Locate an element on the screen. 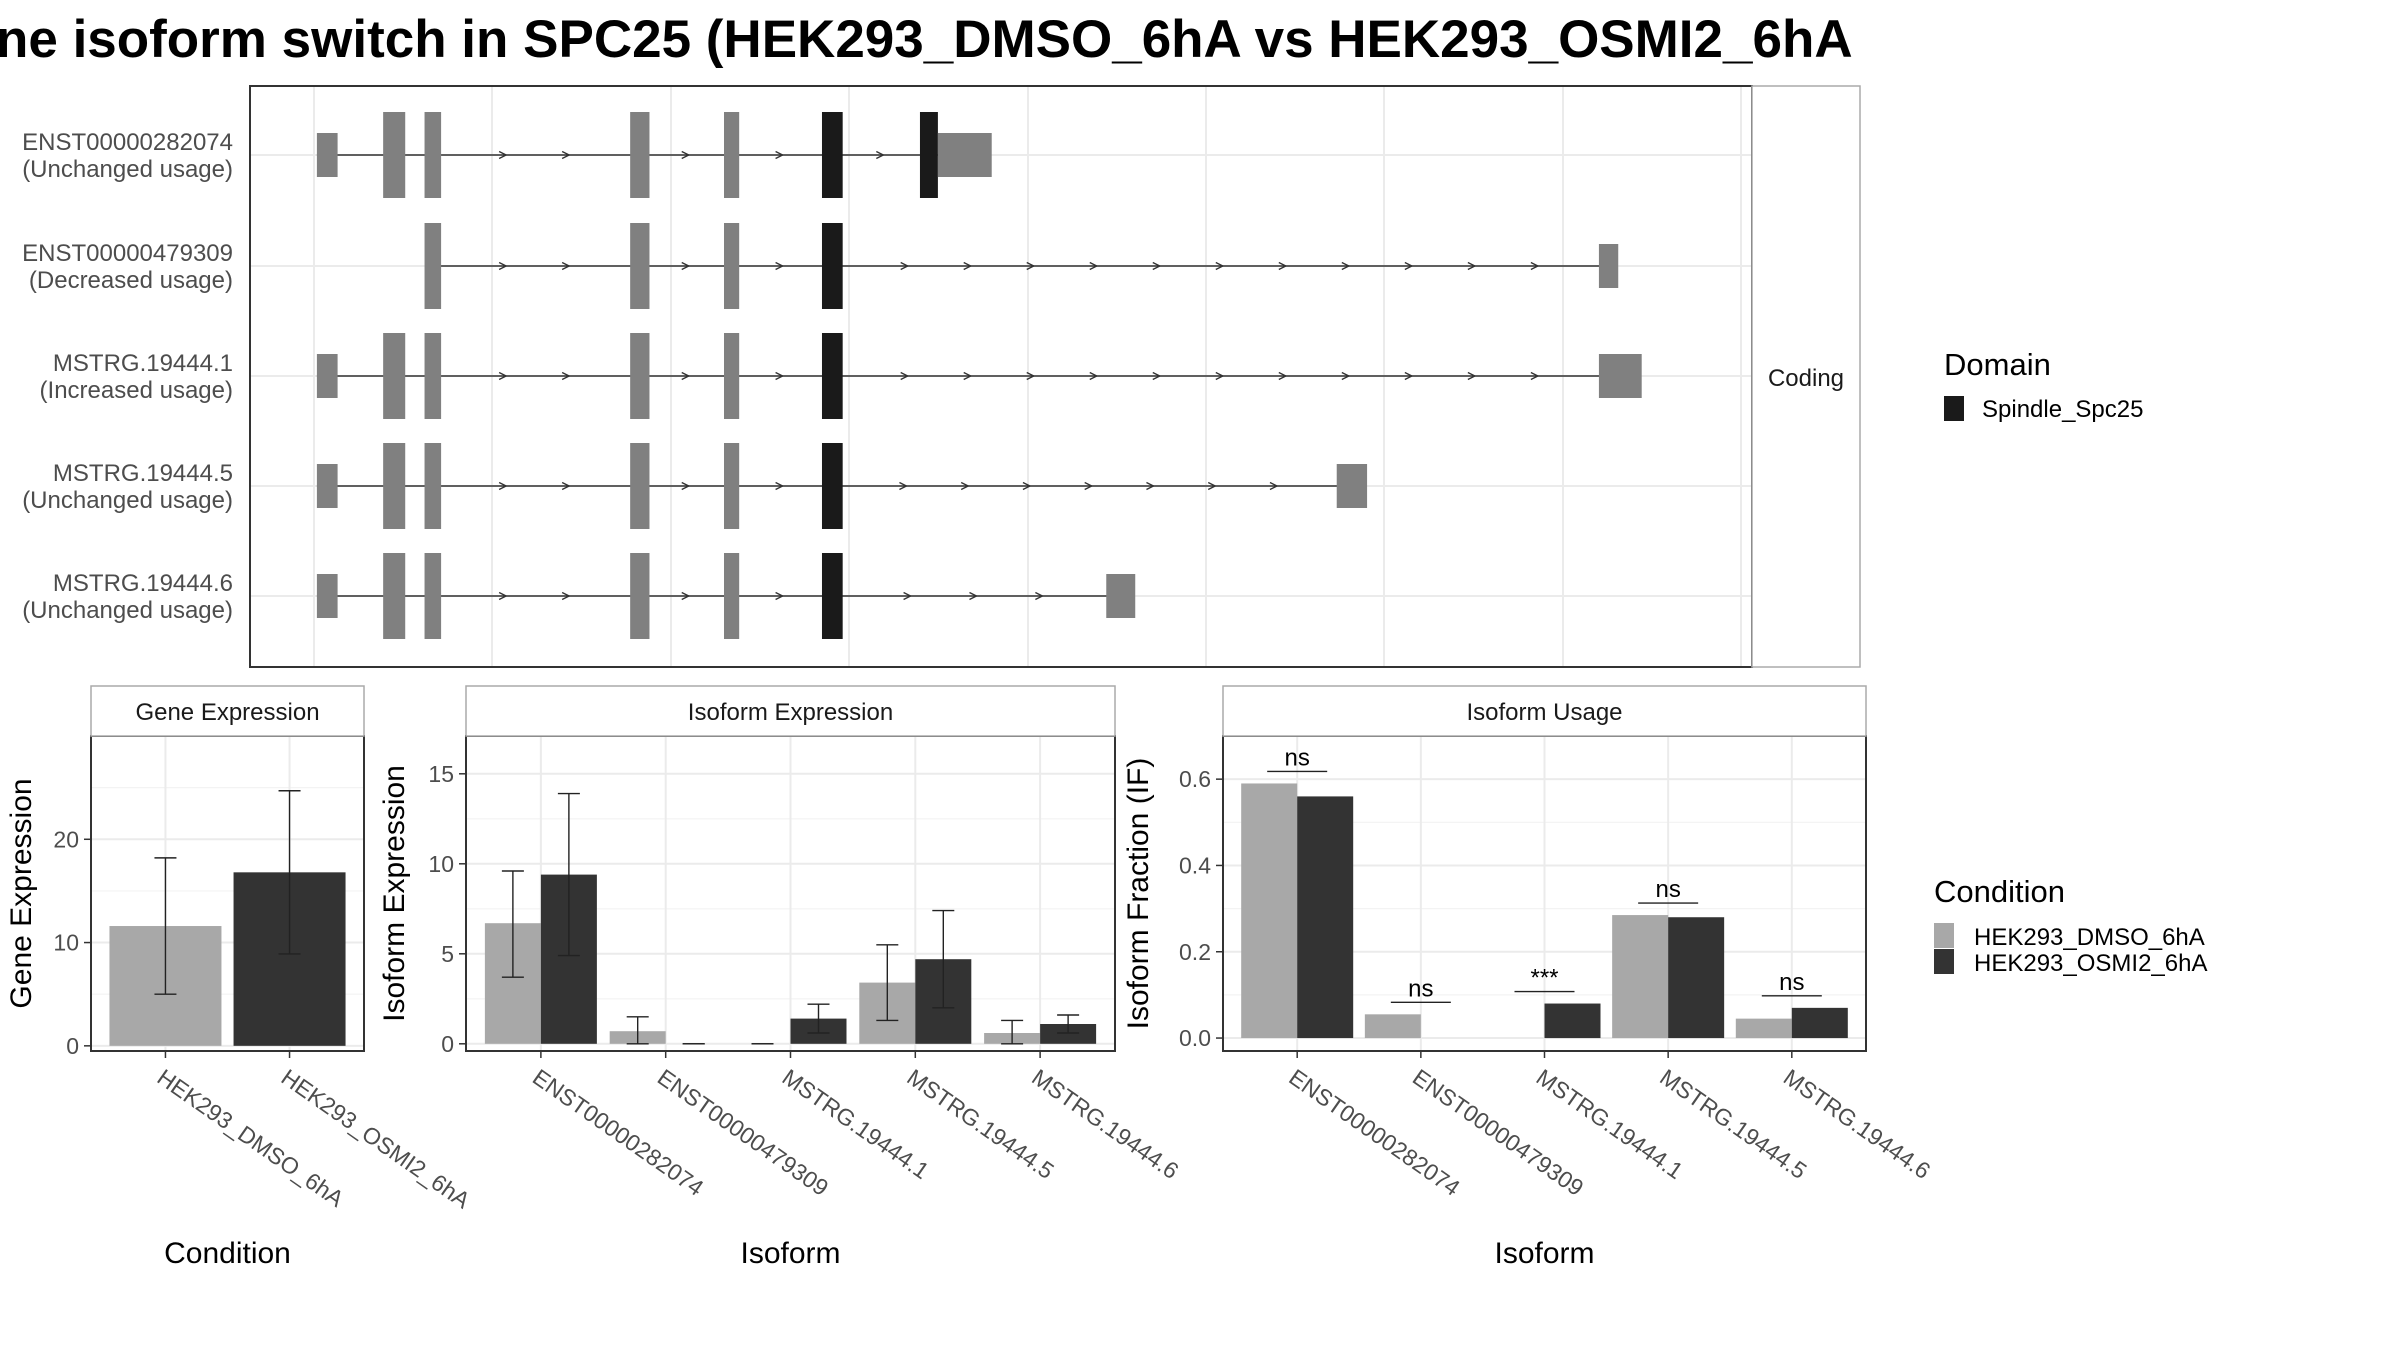  y-tick-label: 0.0 is located at coordinates (1195, 1038).